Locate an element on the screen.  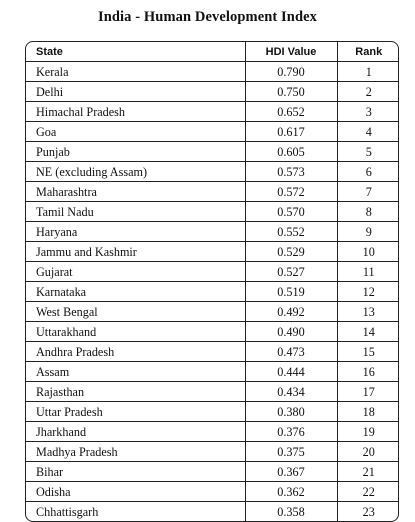
cell-hdi-value: 0.573 is located at coordinates (291, 171).